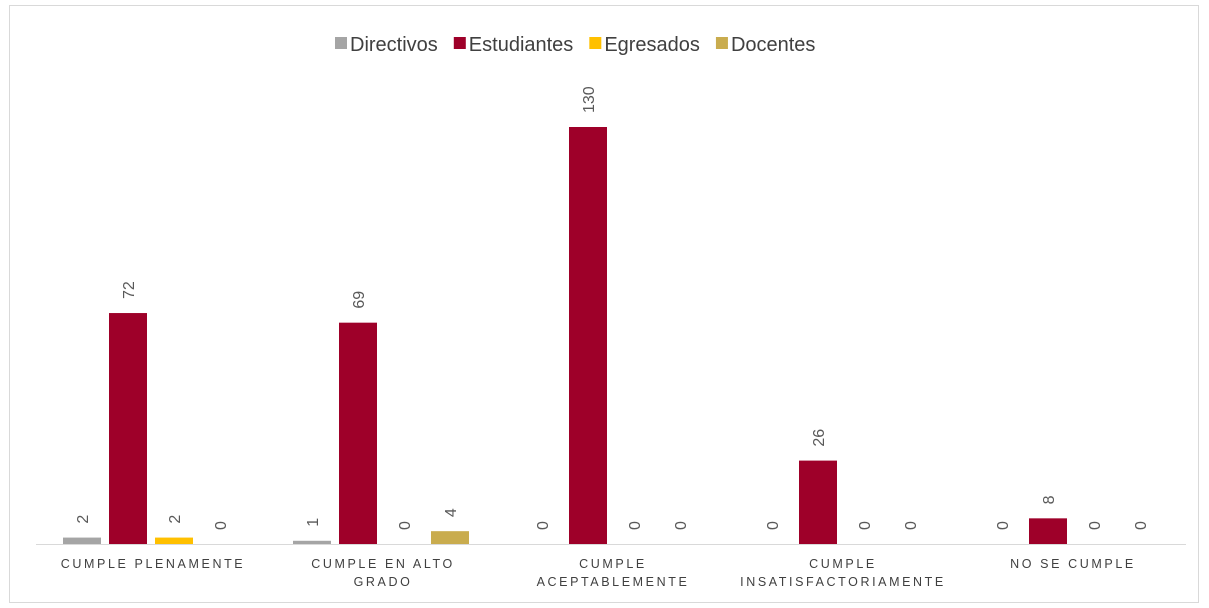 The height and width of the screenshot is (608, 1209). I want to click on value-label-estudiantes-5: 8, so click(1049, 499).